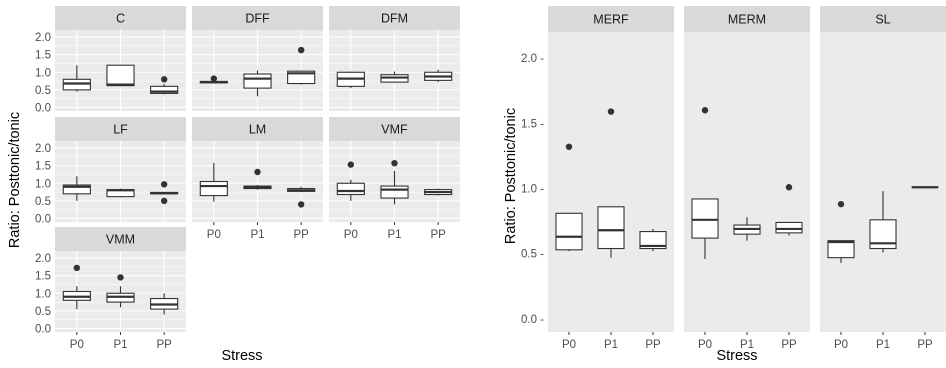 The height and width of the screenshot is (368, 946). I want to click on chart0-dff-p0-outlier-point, so click(214, 78).